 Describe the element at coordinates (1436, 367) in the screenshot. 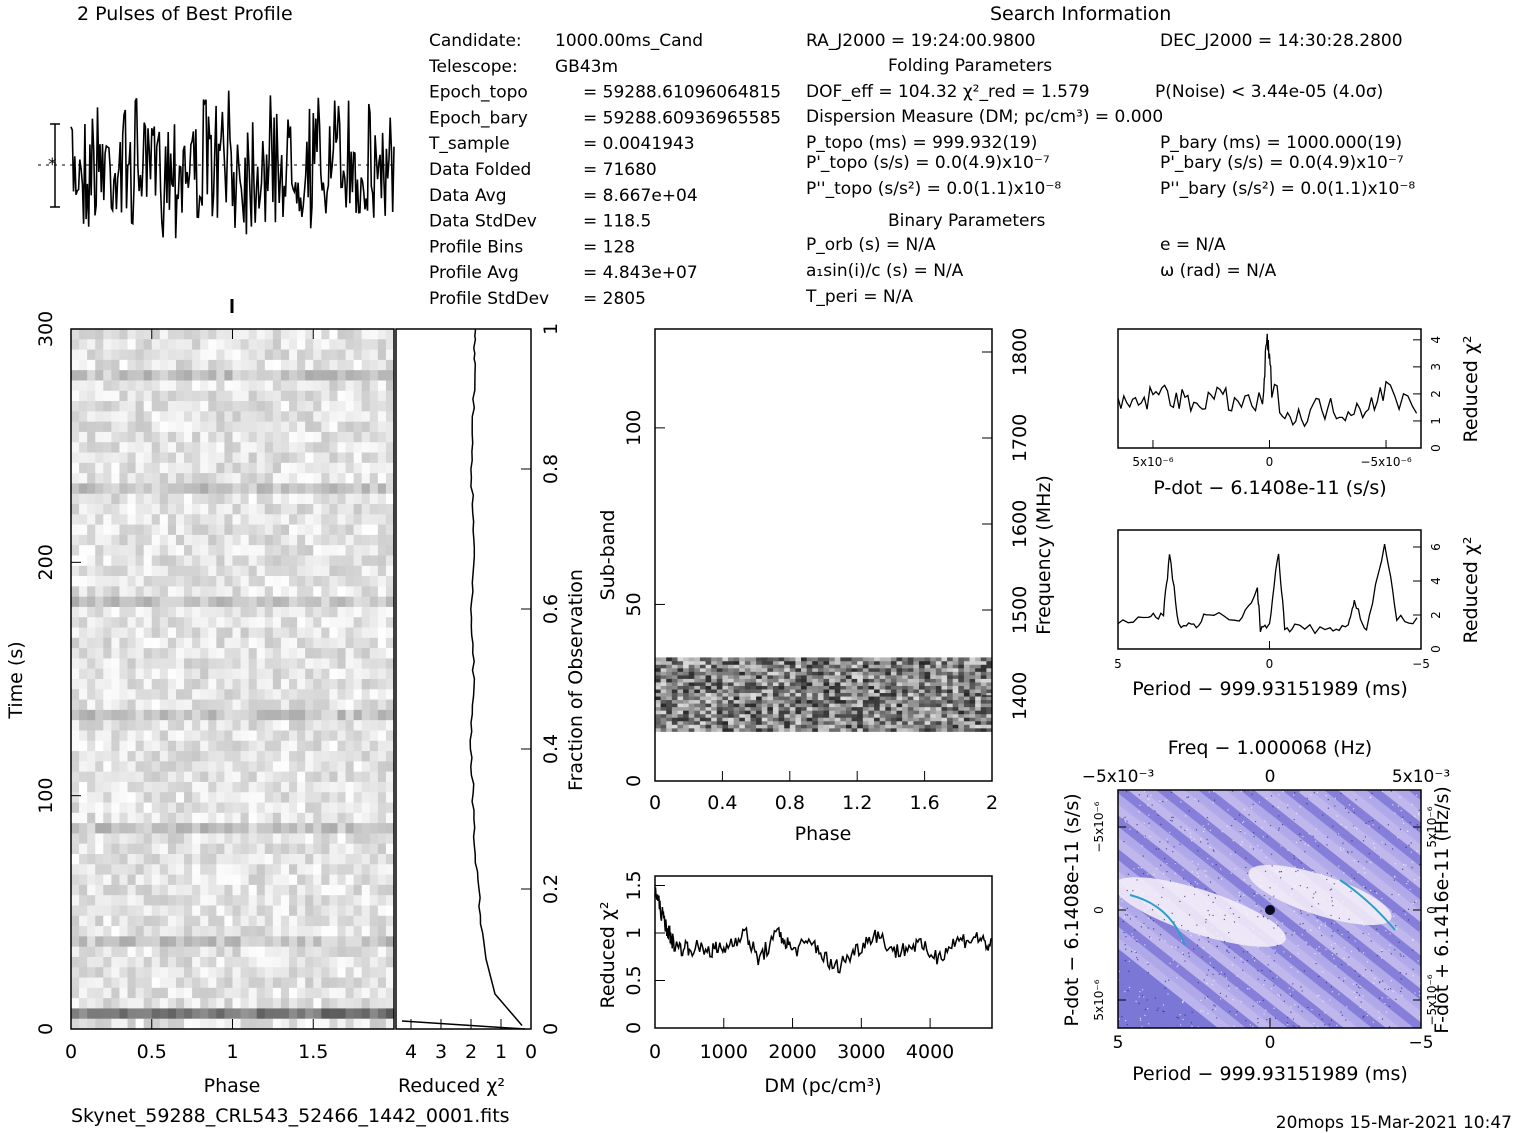

I see `pd-ytick-label: 3` at that location.